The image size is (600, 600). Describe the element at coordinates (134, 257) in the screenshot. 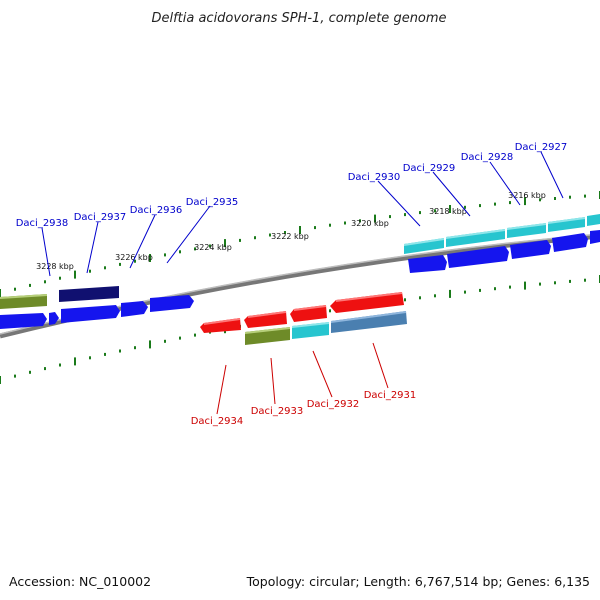

I see `kbp-label: 3226 kbp` at that location.